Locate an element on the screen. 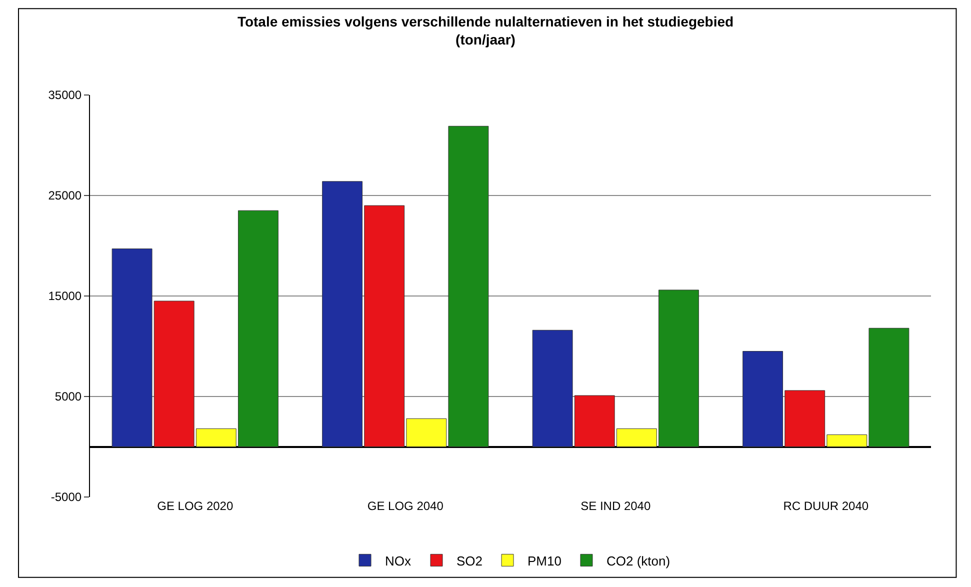  y-tick-label: 5000 is located at coordinates (68, 397).